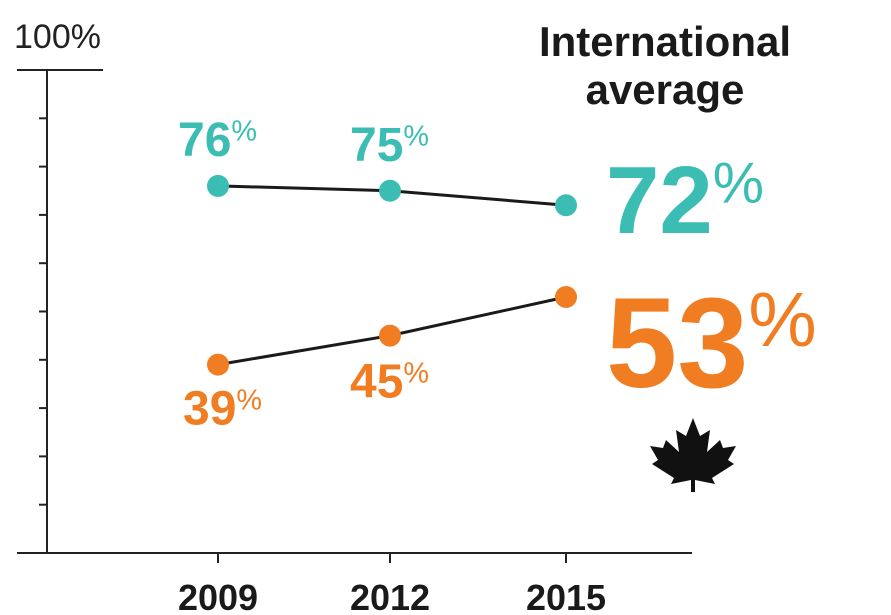 The image size is (891, 615). Describe the element at coordinates (665, 89) in the screenshot. I see `chart-title: average` at that location.